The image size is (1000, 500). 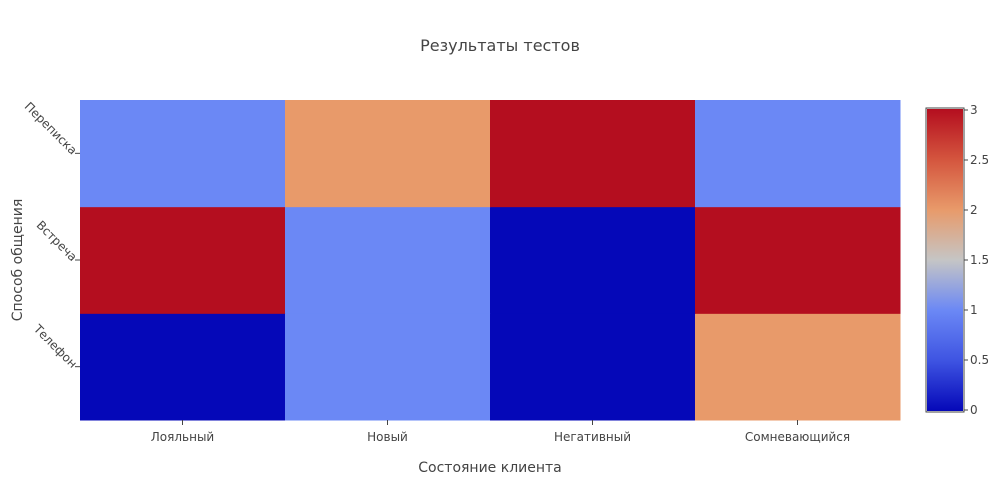 I want to click on colorbar: 0 0.5 1 1.5 2 2.5 3, so click(x=957, y=260).